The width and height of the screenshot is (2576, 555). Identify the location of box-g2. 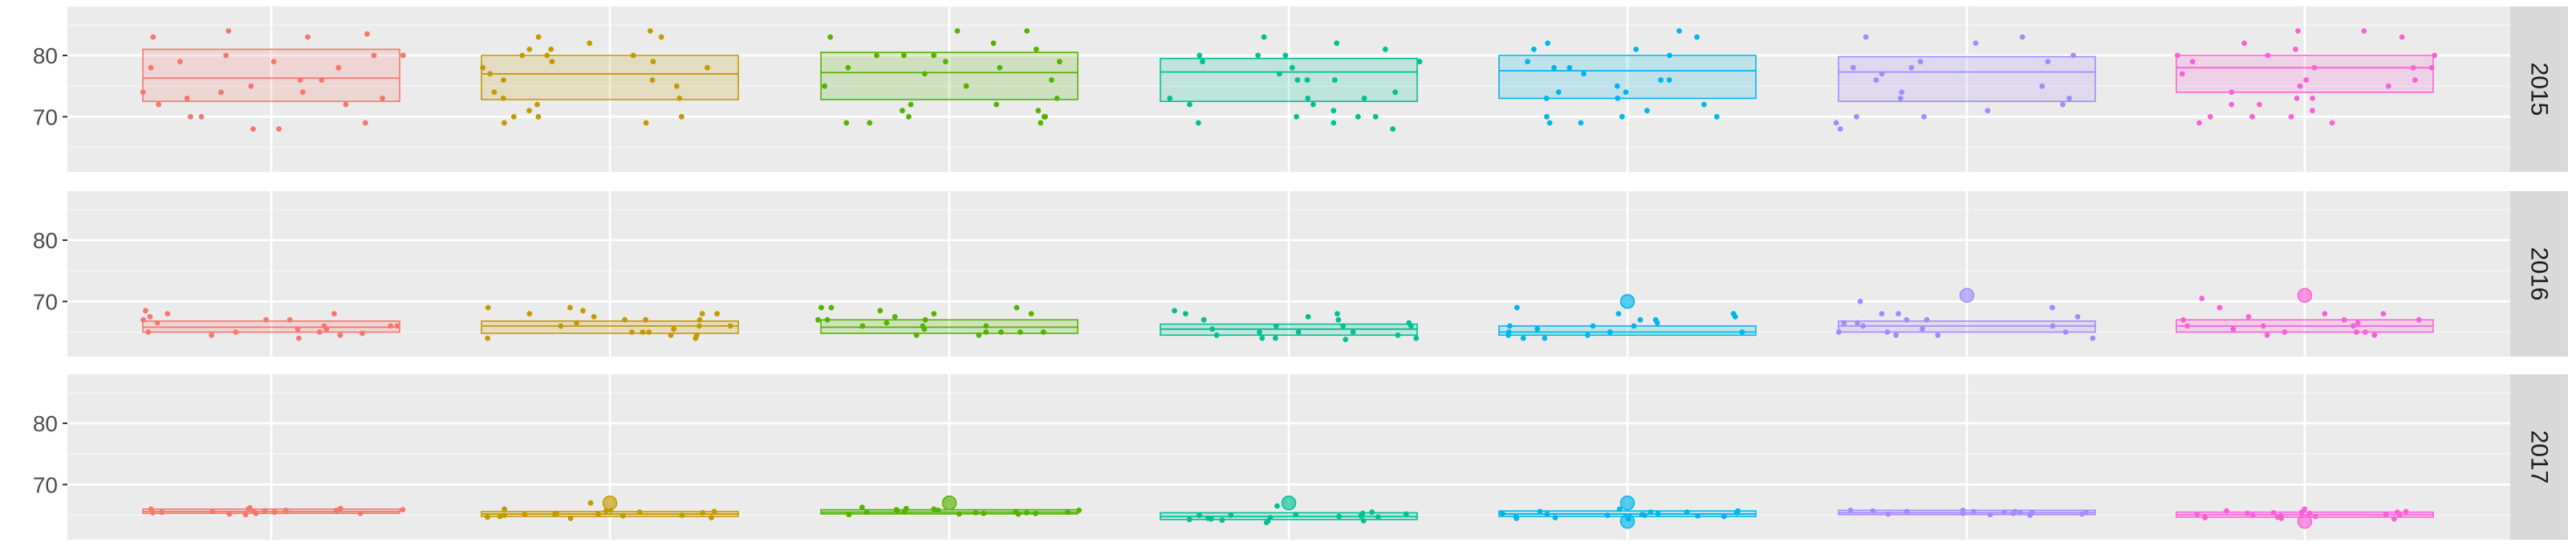
(610, 510).